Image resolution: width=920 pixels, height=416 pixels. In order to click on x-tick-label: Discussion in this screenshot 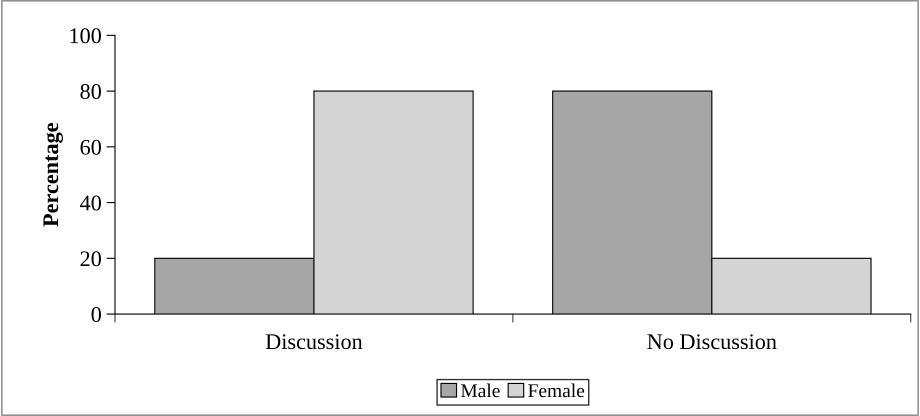, I will do `click(314, 342)`.